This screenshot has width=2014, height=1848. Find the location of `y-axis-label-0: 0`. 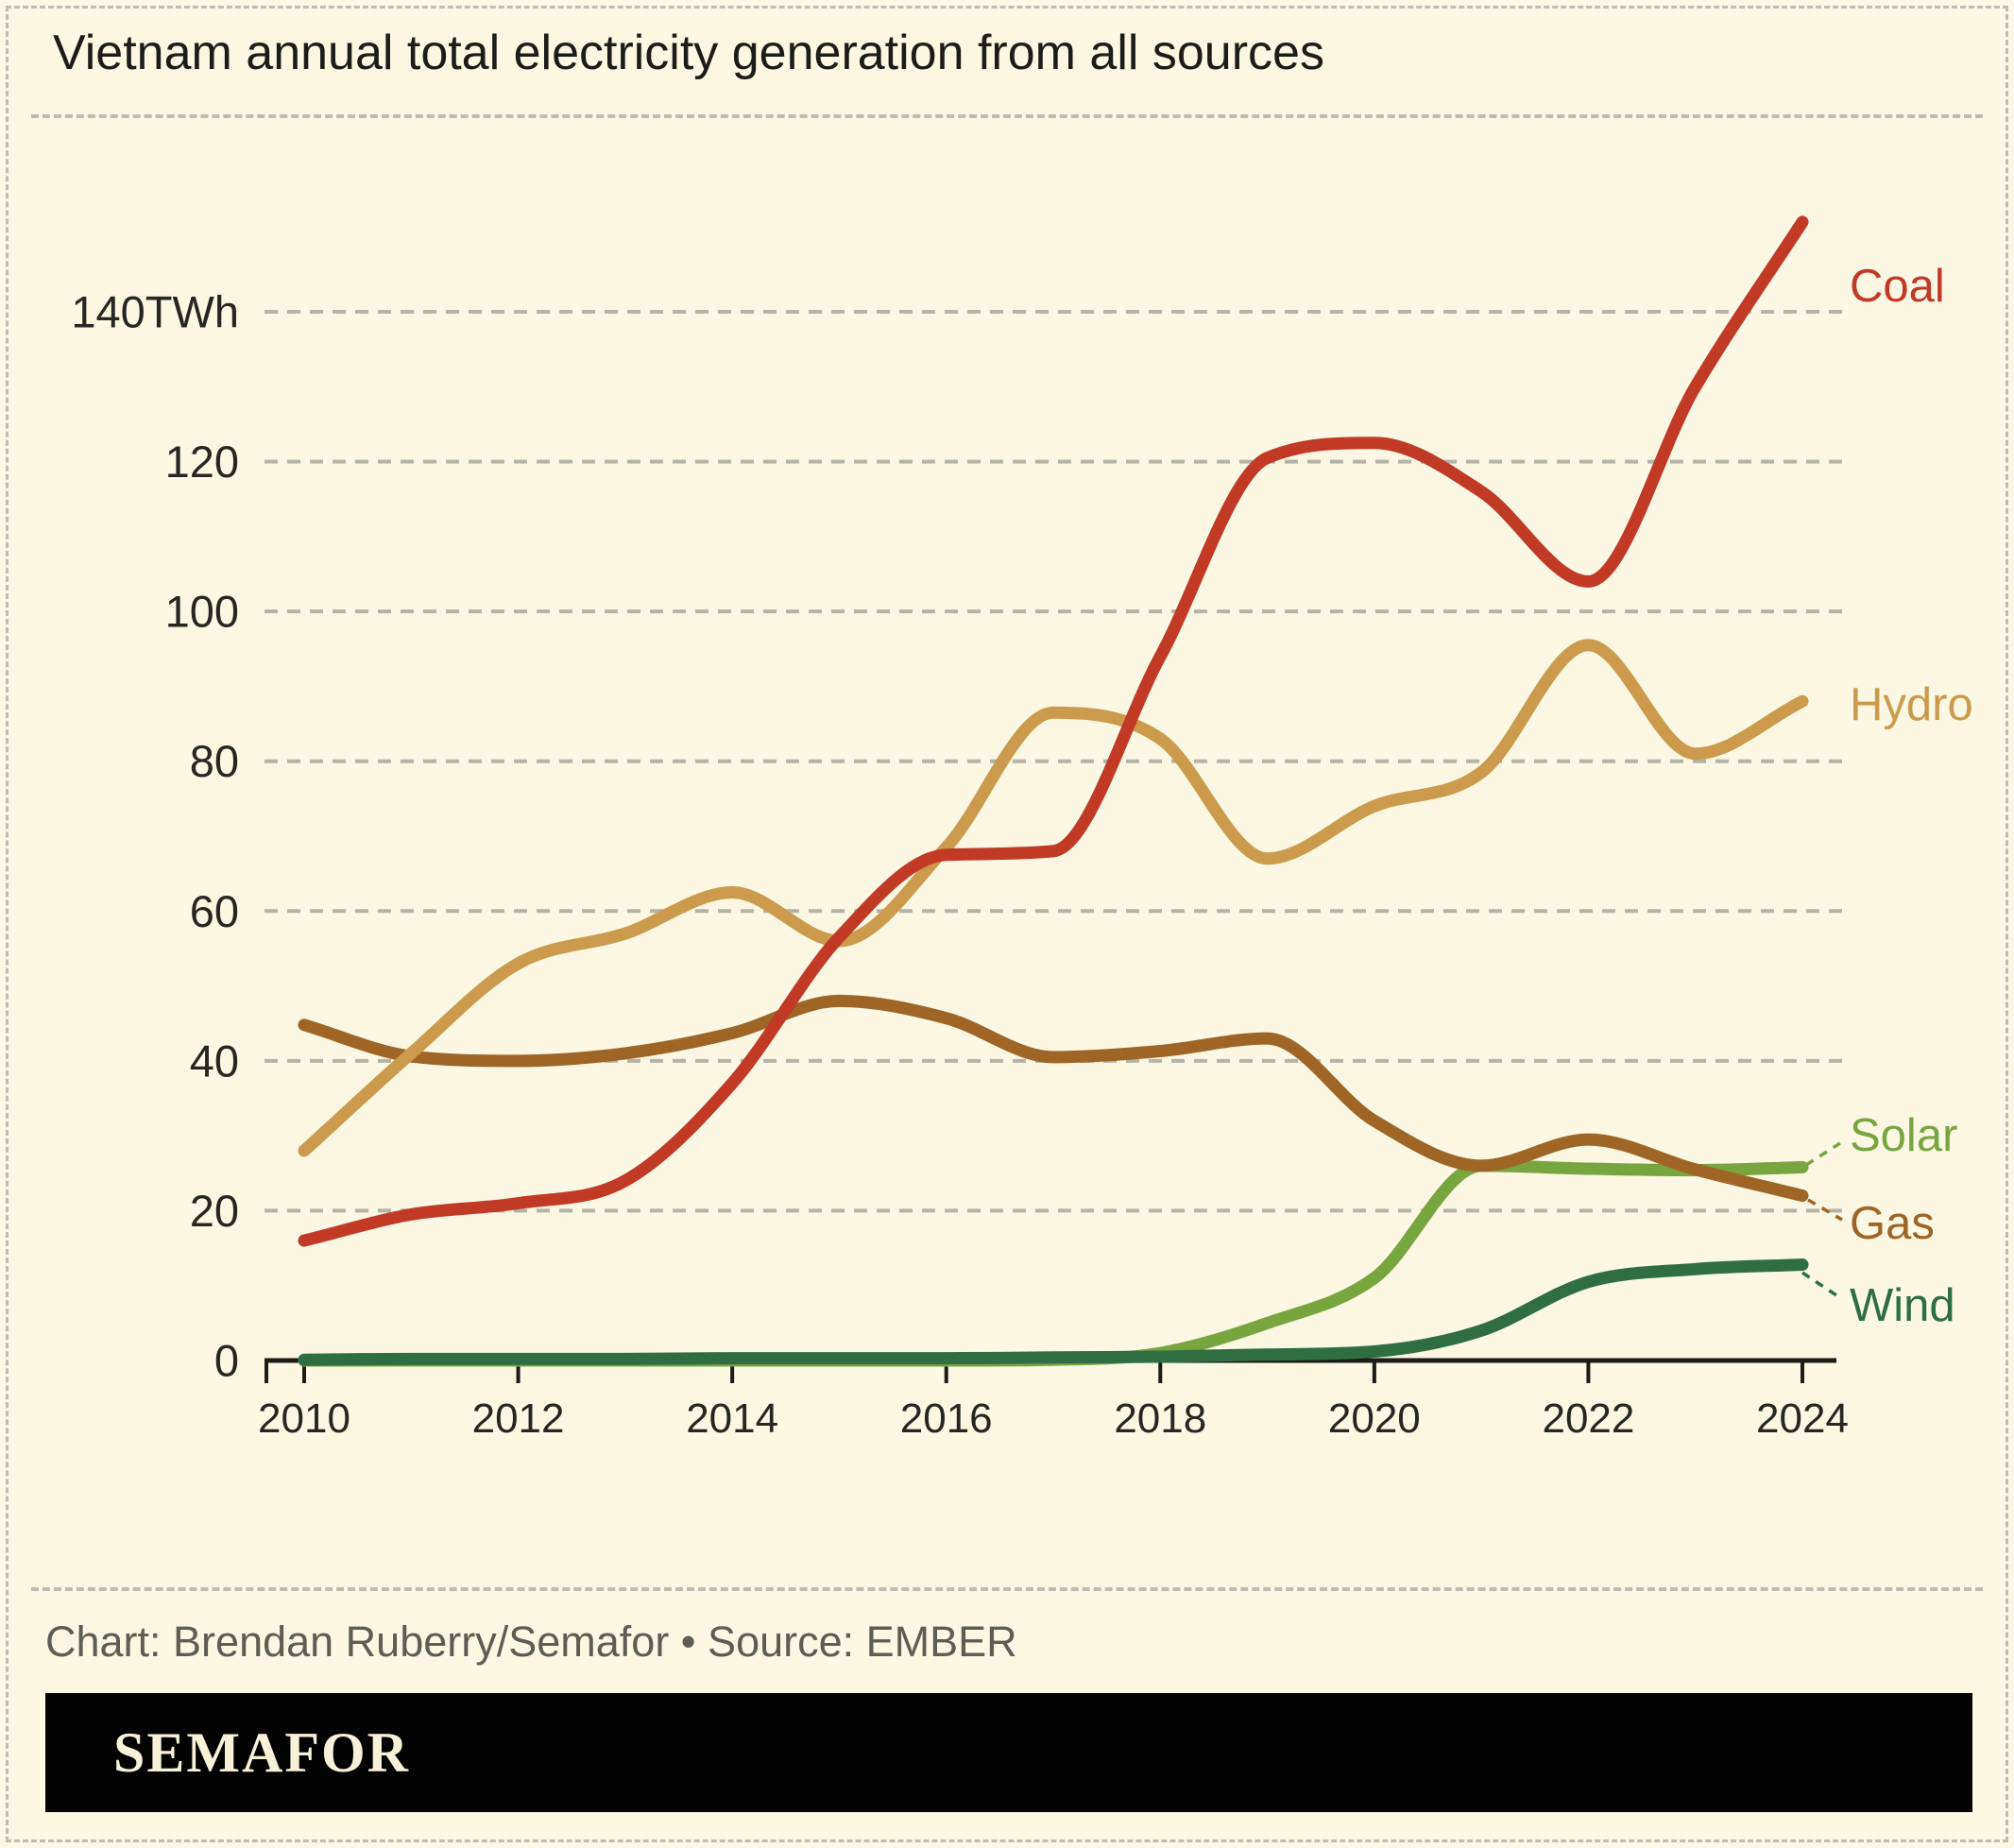

y-axis-label-0: 0 is located at coordinates (226, 1361).